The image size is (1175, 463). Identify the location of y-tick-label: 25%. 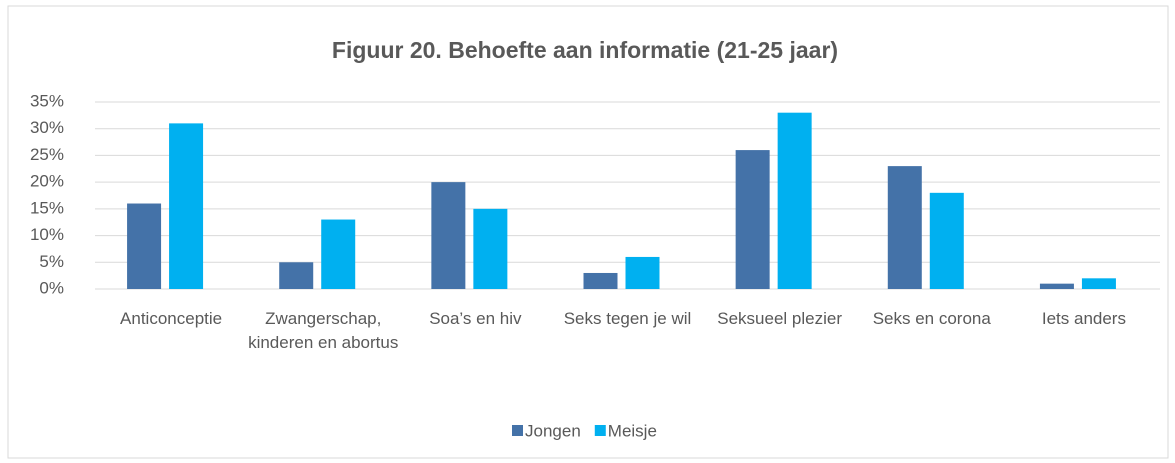
(47, 154).